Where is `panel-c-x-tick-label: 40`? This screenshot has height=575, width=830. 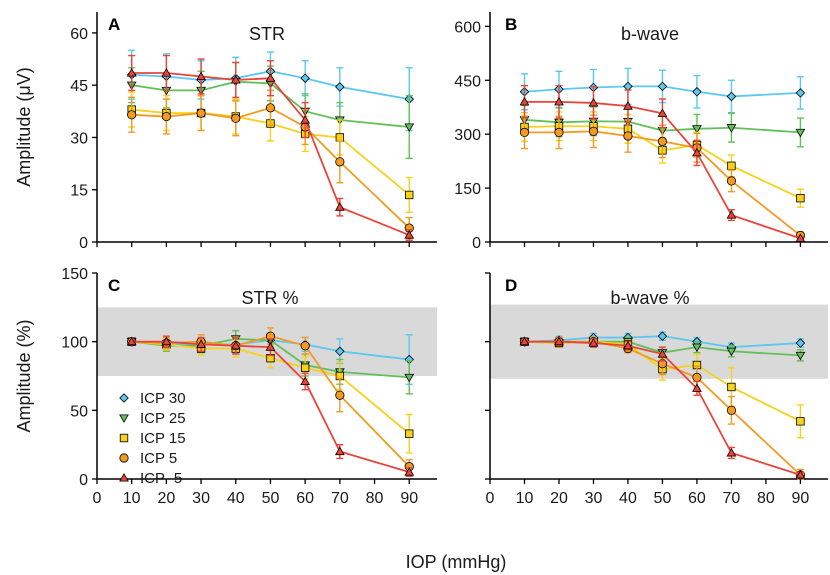 panel-c-x-tick-label: 40 is located at coordinates (236, 498).